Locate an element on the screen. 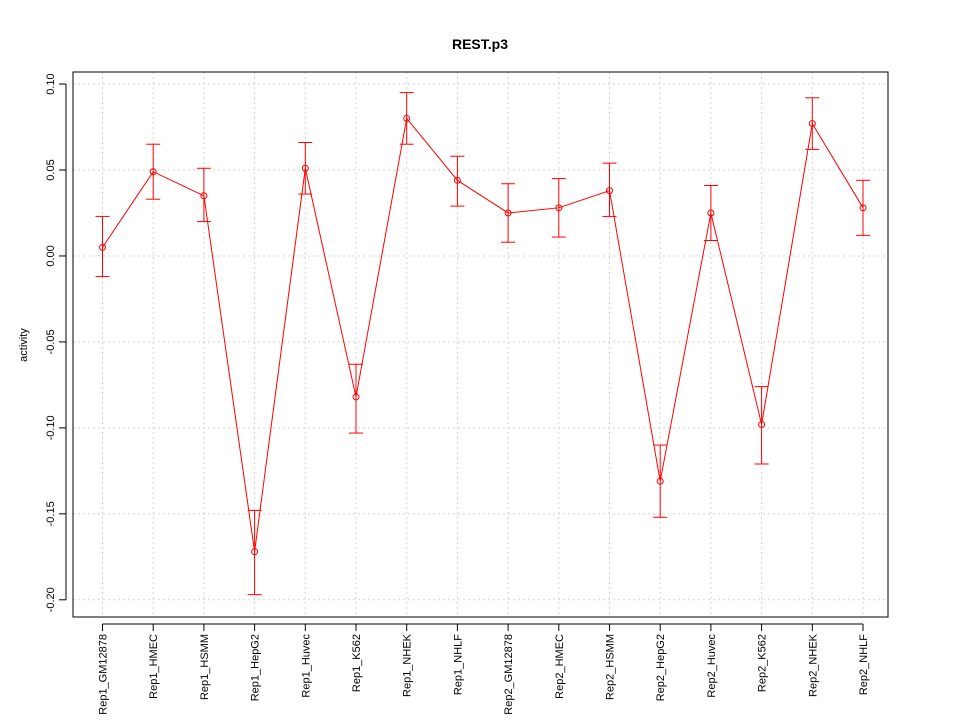 The width and height of the screenshot is (960, 720). x-tick-label: Rep2_NHEK is located at coordinates (813, 665).